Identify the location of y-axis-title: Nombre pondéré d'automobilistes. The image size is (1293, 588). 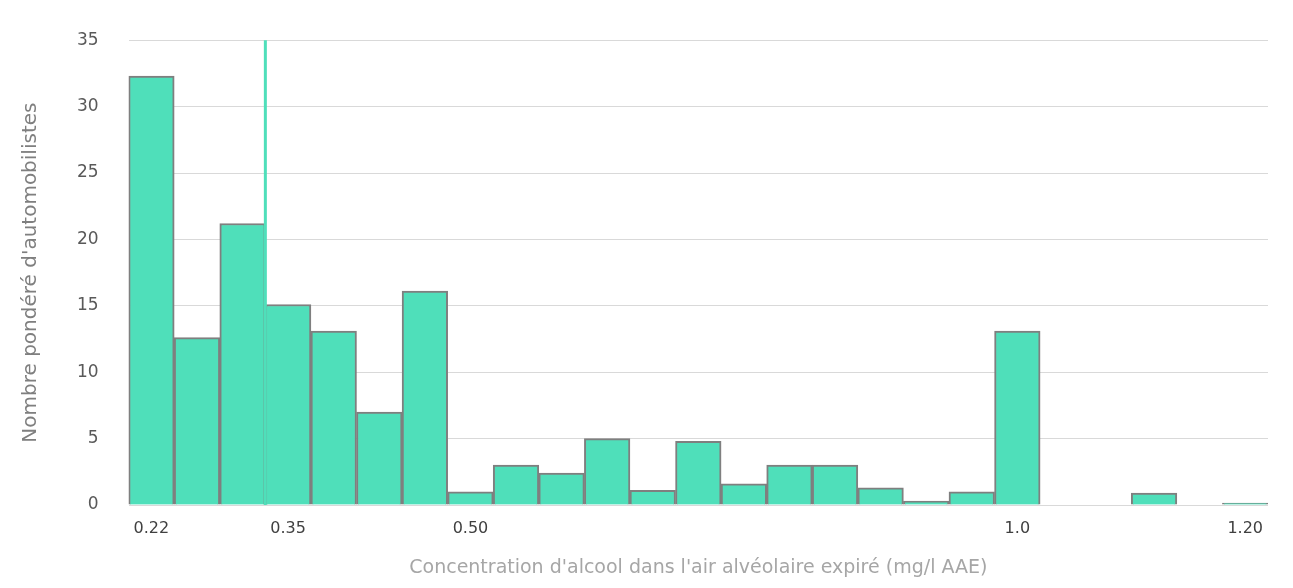
(29, 272).